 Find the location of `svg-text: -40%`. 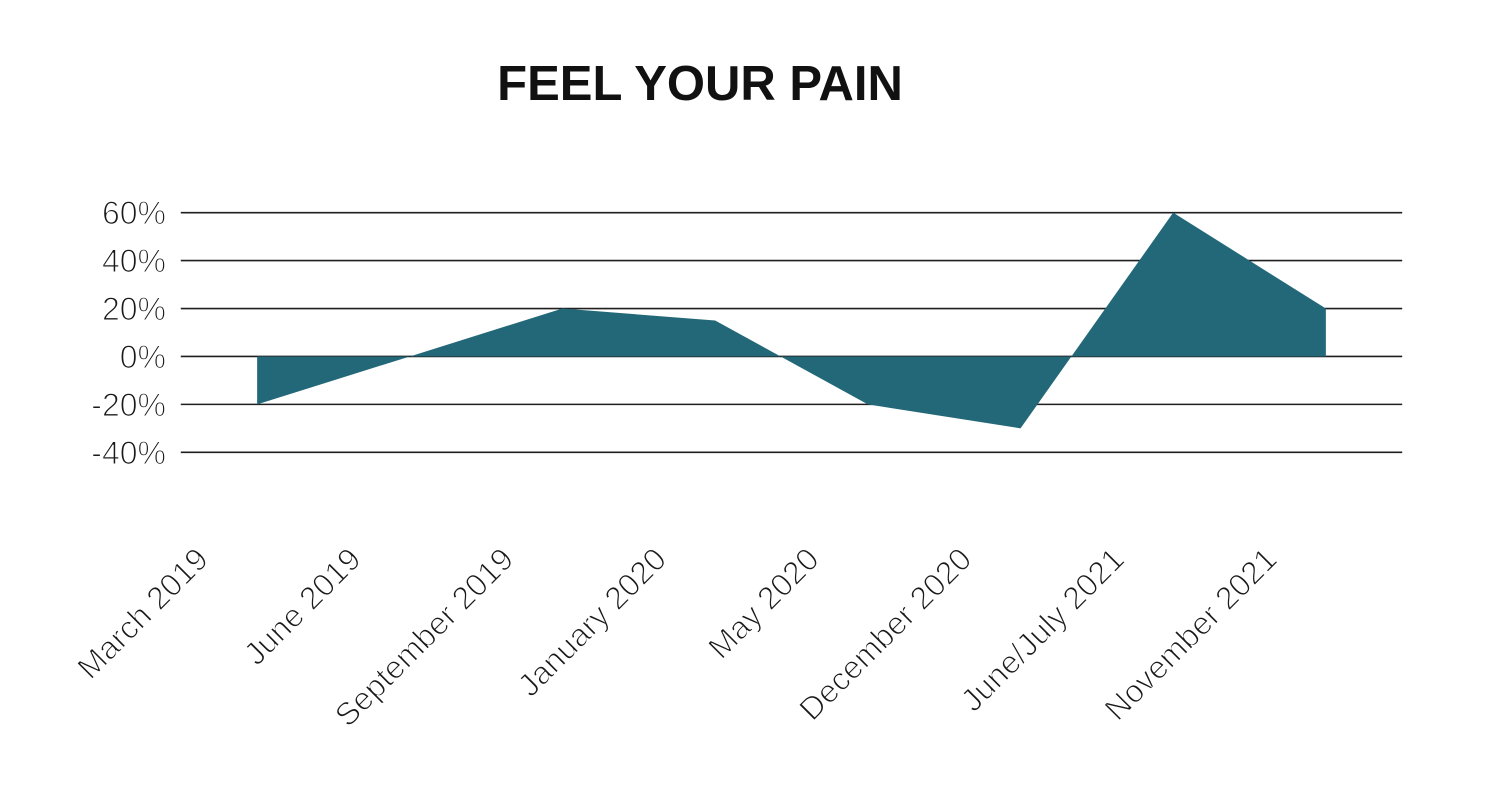

svg-text: -40% is located at coordinates (128, 453).